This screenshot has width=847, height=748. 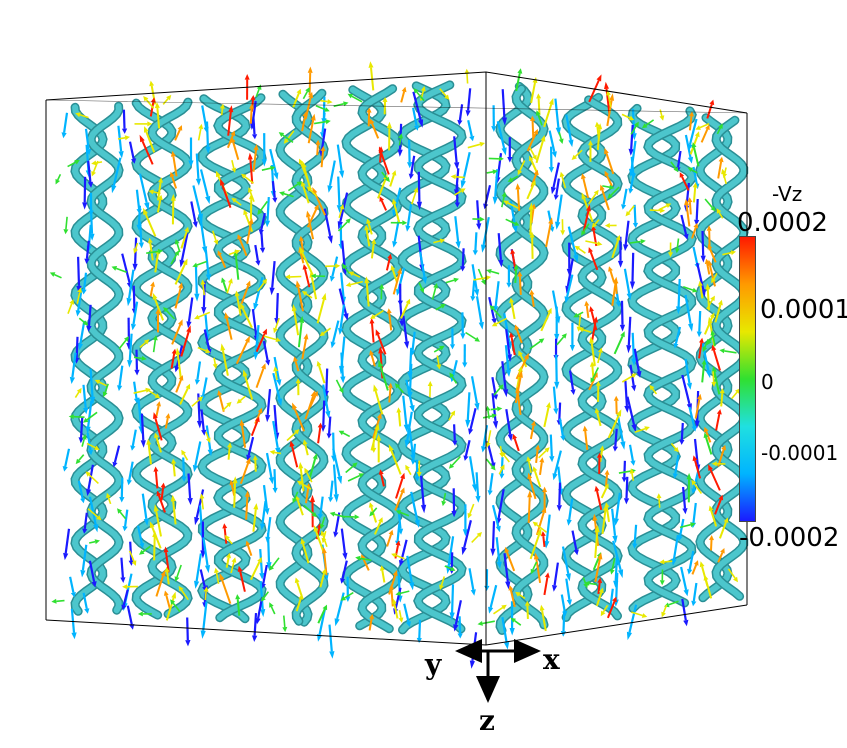 What do you see at coordinates (789, 538) in the screenshot?
I see `colorbar-tick-label: -0.0002` at bounding box center [789, 538].